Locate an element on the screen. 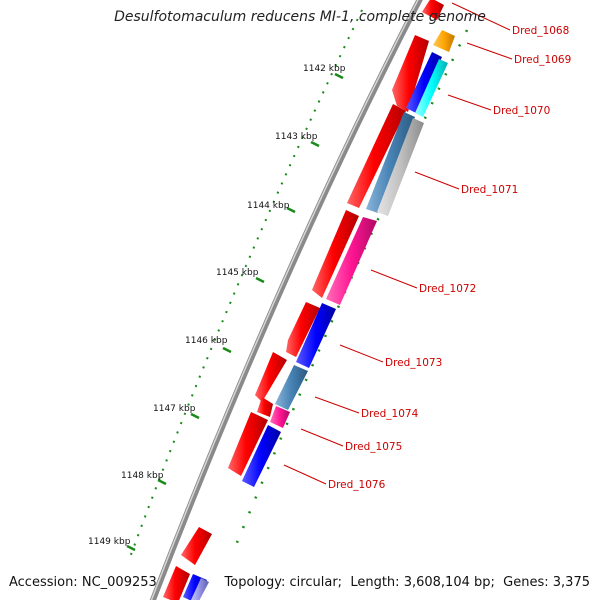 The image size is (600, 604). scale-label: 1146 kbp is located at coordinates (206, 341).